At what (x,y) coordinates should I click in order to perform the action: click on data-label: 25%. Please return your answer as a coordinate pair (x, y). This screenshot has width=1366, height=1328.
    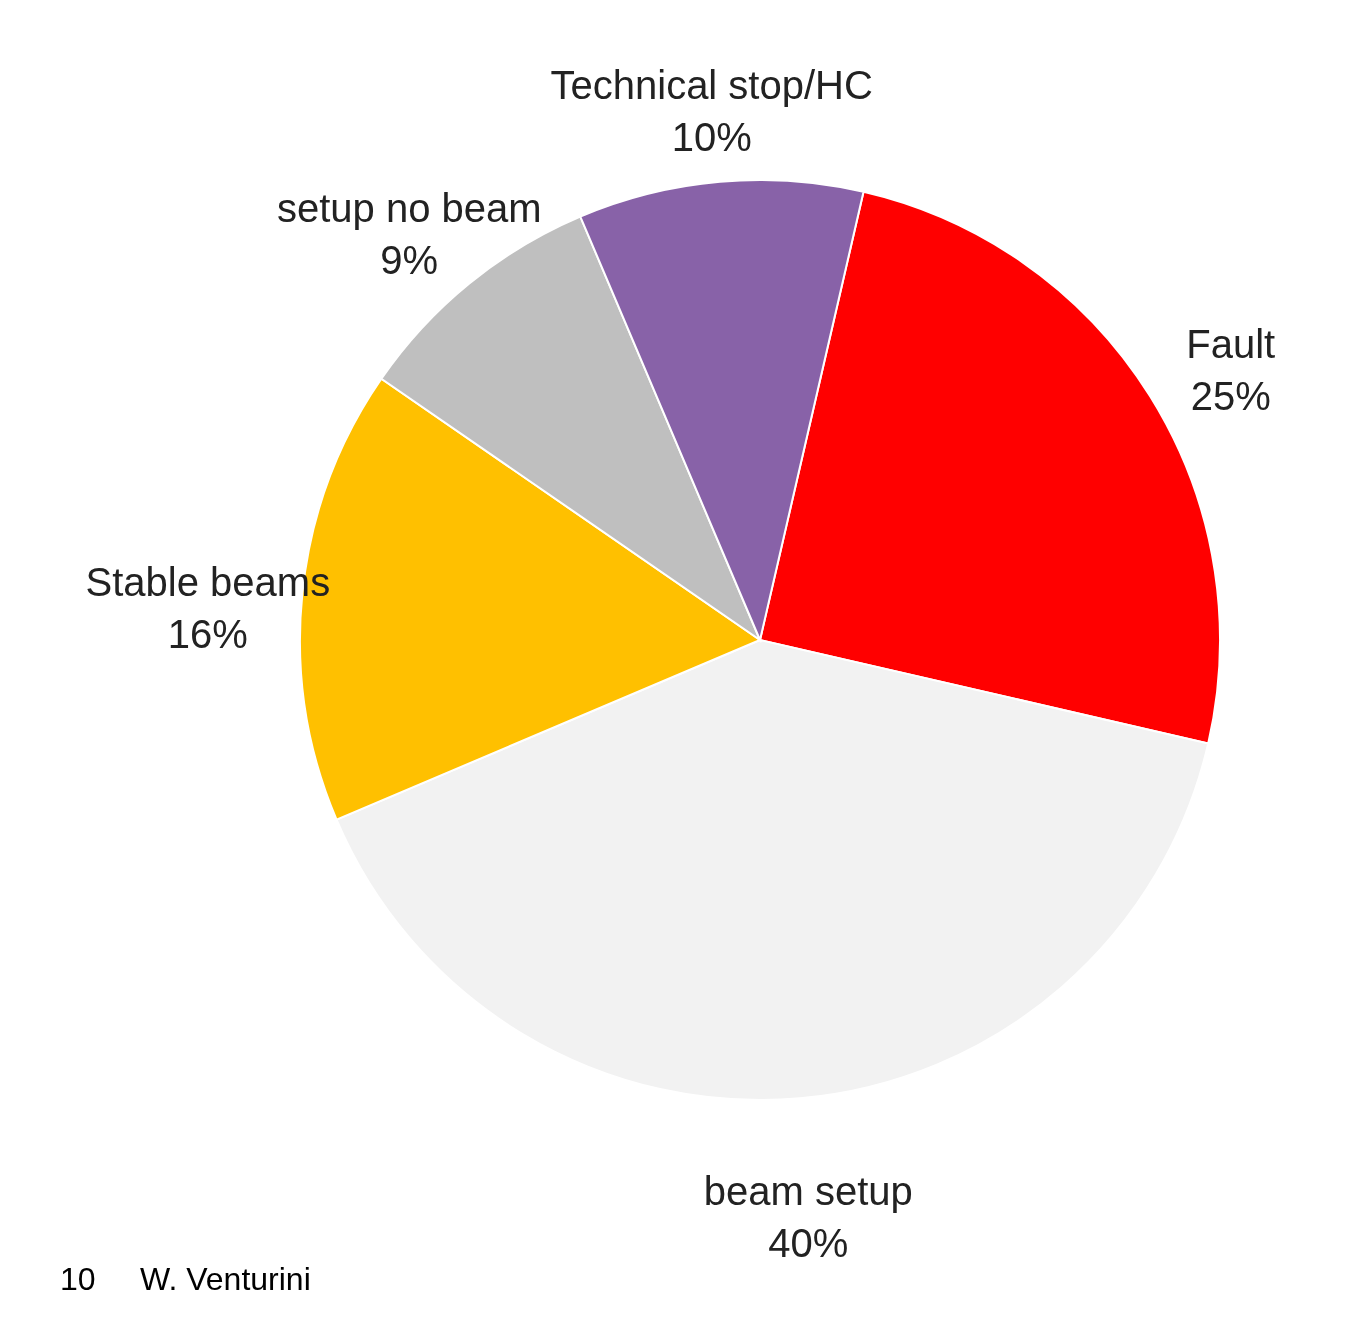
    Looking at the image, I should click on (1230, 395).